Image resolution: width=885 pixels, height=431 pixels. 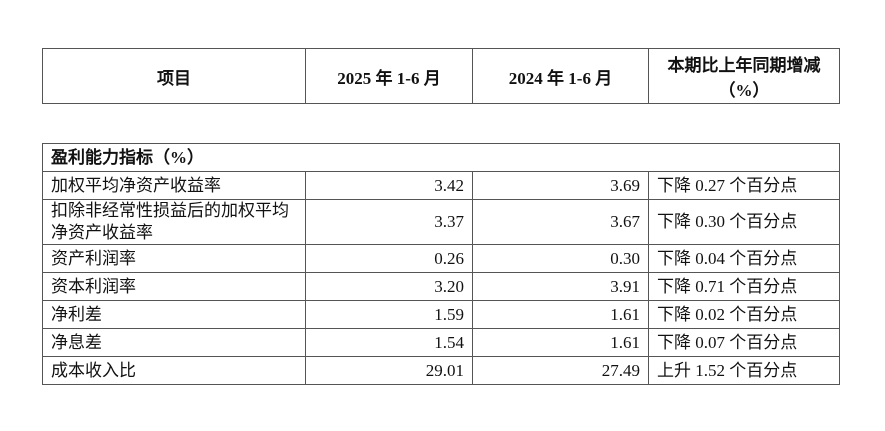 I want to click on row-label: 净息差, so click(x=174, y=342).